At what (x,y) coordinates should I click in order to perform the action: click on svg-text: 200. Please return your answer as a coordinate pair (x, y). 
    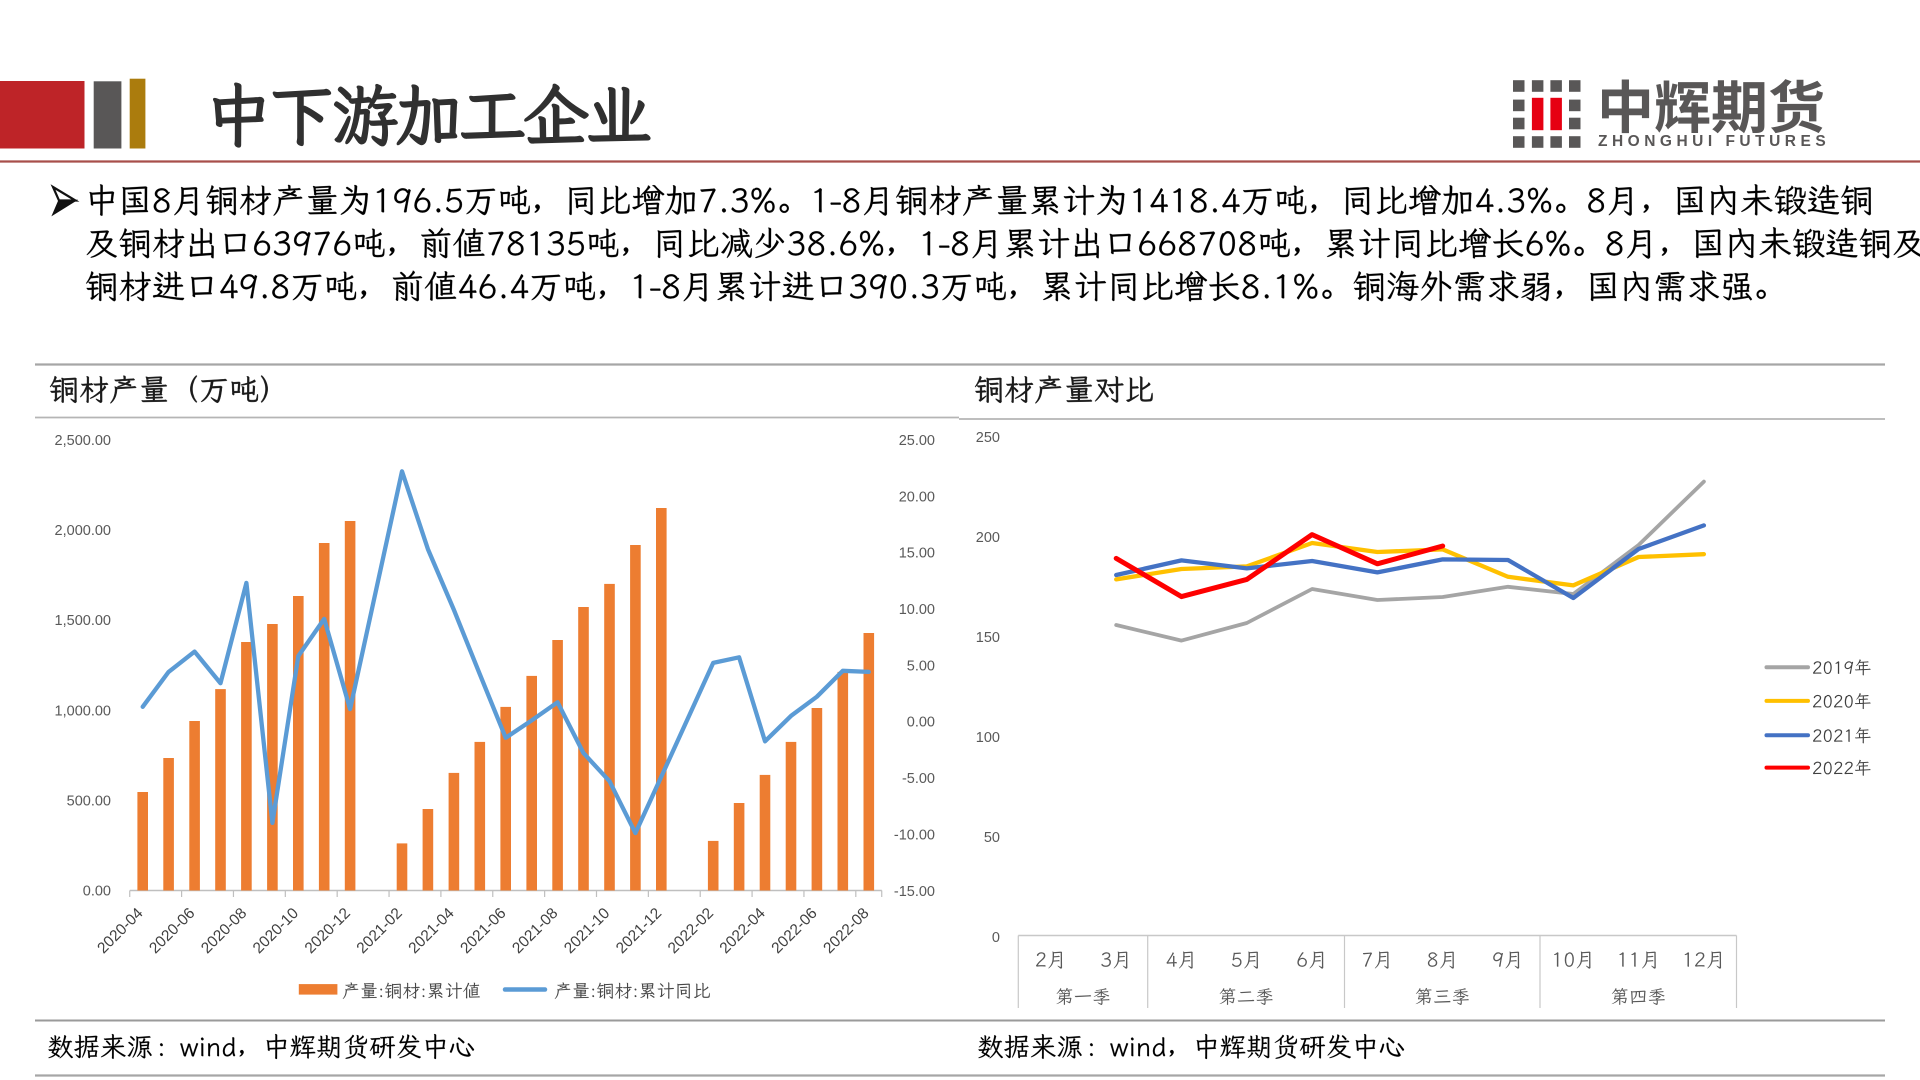
    Looking at the image, I should click on (988, 538).